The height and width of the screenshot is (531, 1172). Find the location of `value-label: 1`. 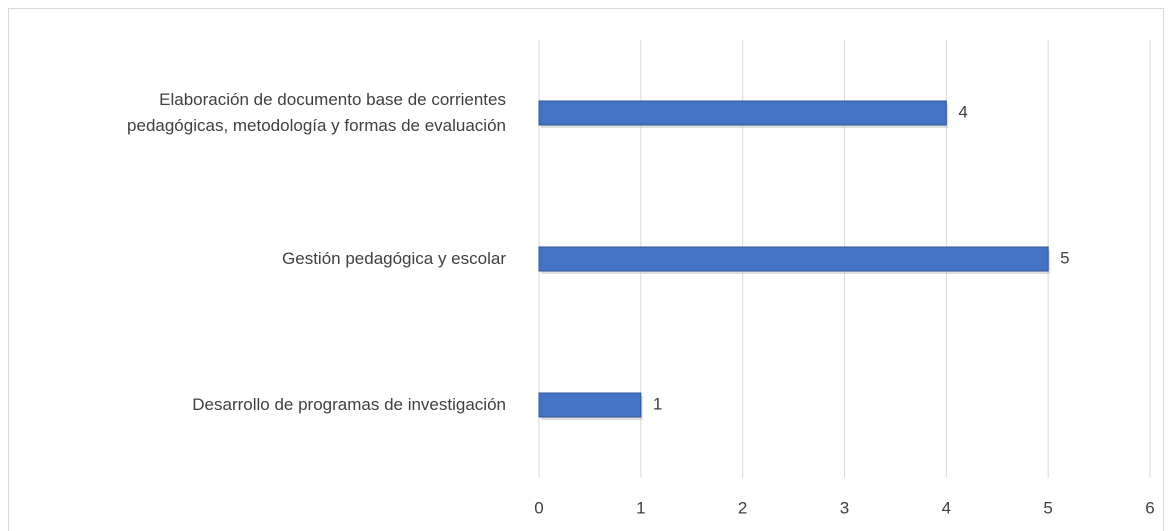

value-label: 1 is located at coordinates (657, 403).